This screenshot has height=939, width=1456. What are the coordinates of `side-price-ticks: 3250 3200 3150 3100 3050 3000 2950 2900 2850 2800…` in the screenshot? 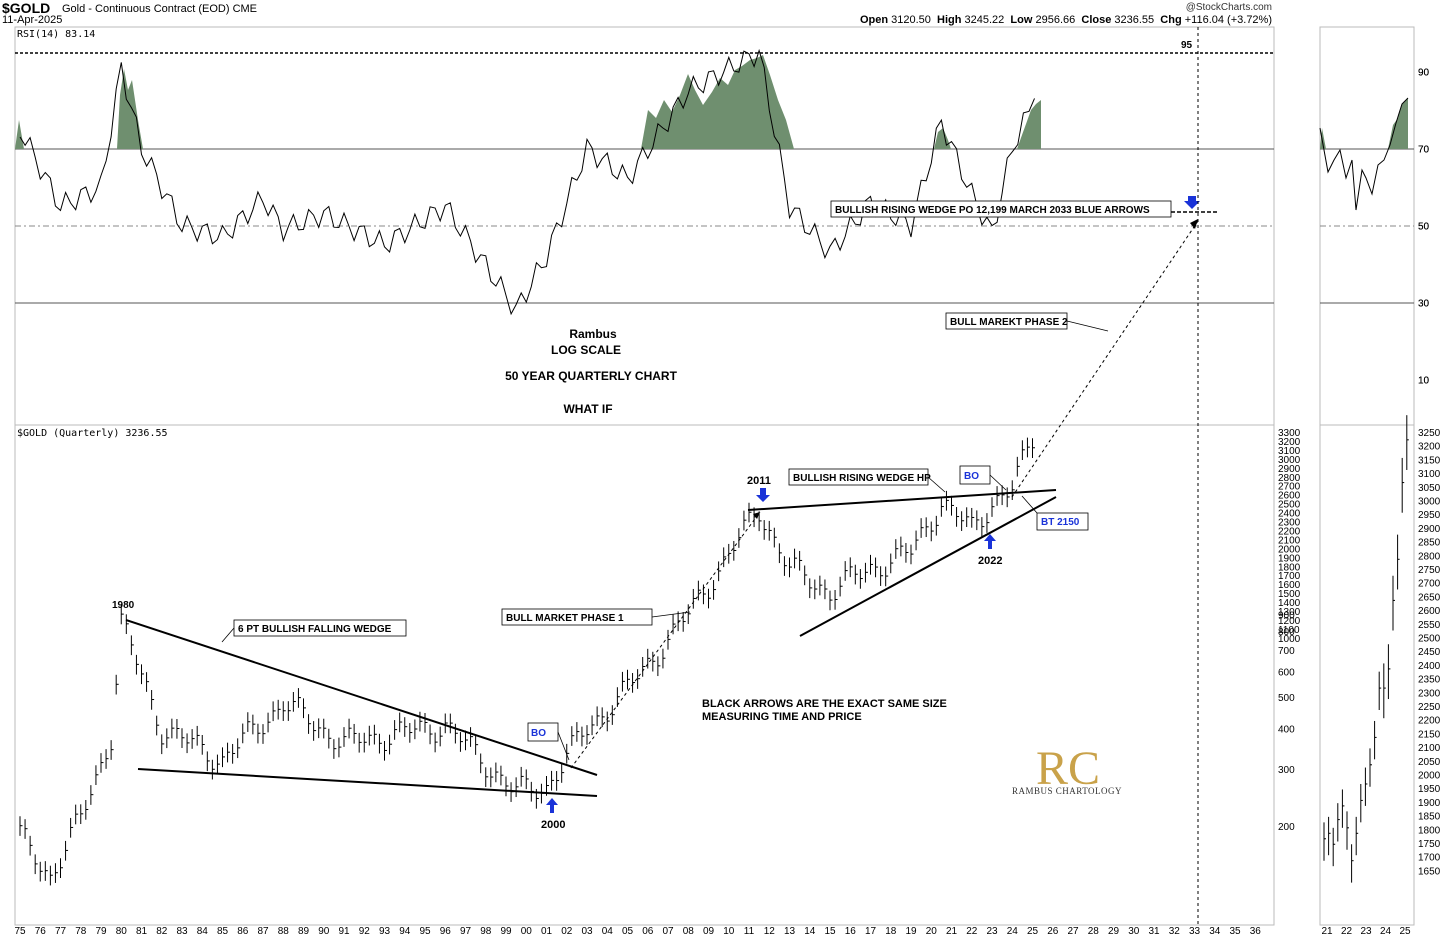 It's located at (1429, 652).